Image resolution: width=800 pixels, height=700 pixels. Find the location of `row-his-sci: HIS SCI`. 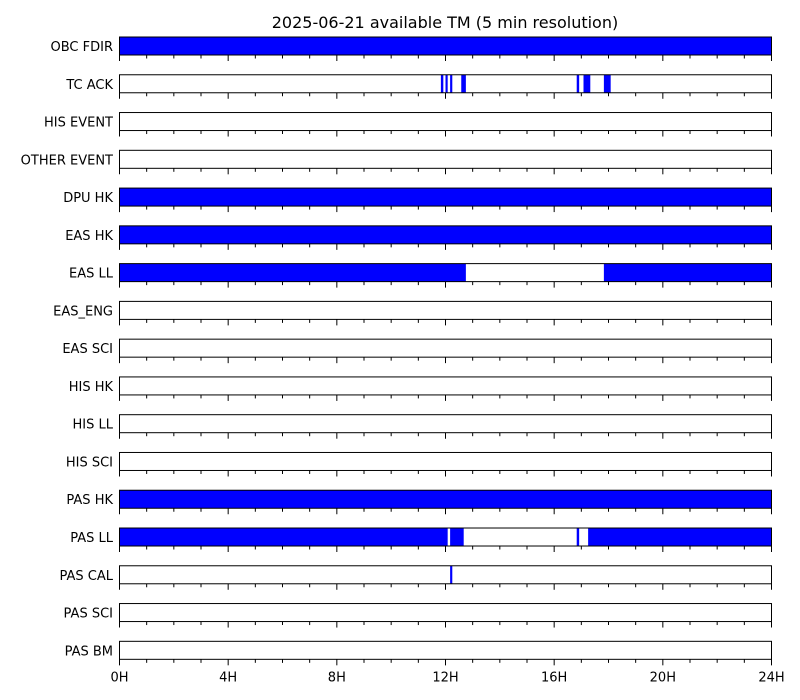

row-his-sci: HIS SCI is located at coordinates (419, 464).